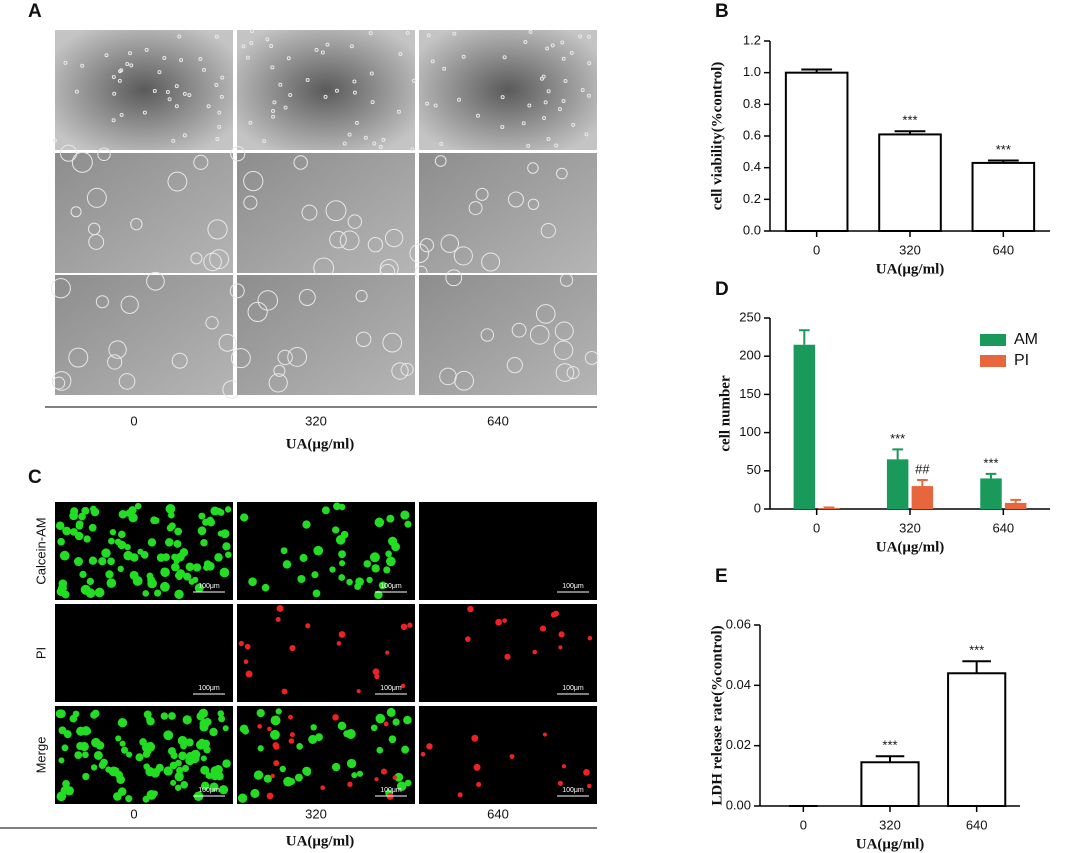 This screenshot has width=1072, height=853. What do you see at coordinates (754, 469) in the screenshot?
I see `y-tick-label: 50` at bounding box center [754, 469].